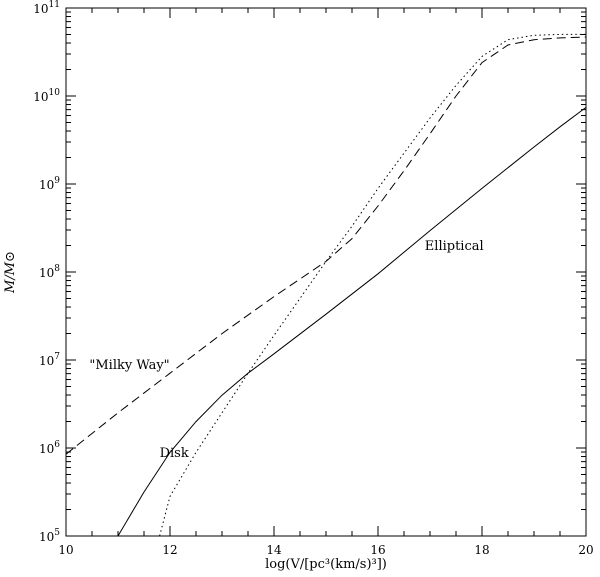 The image size is (600, 577). Describe the element at coordinates (169, 550) in the screenshot. I see `x-tick-label: 12` at that location.